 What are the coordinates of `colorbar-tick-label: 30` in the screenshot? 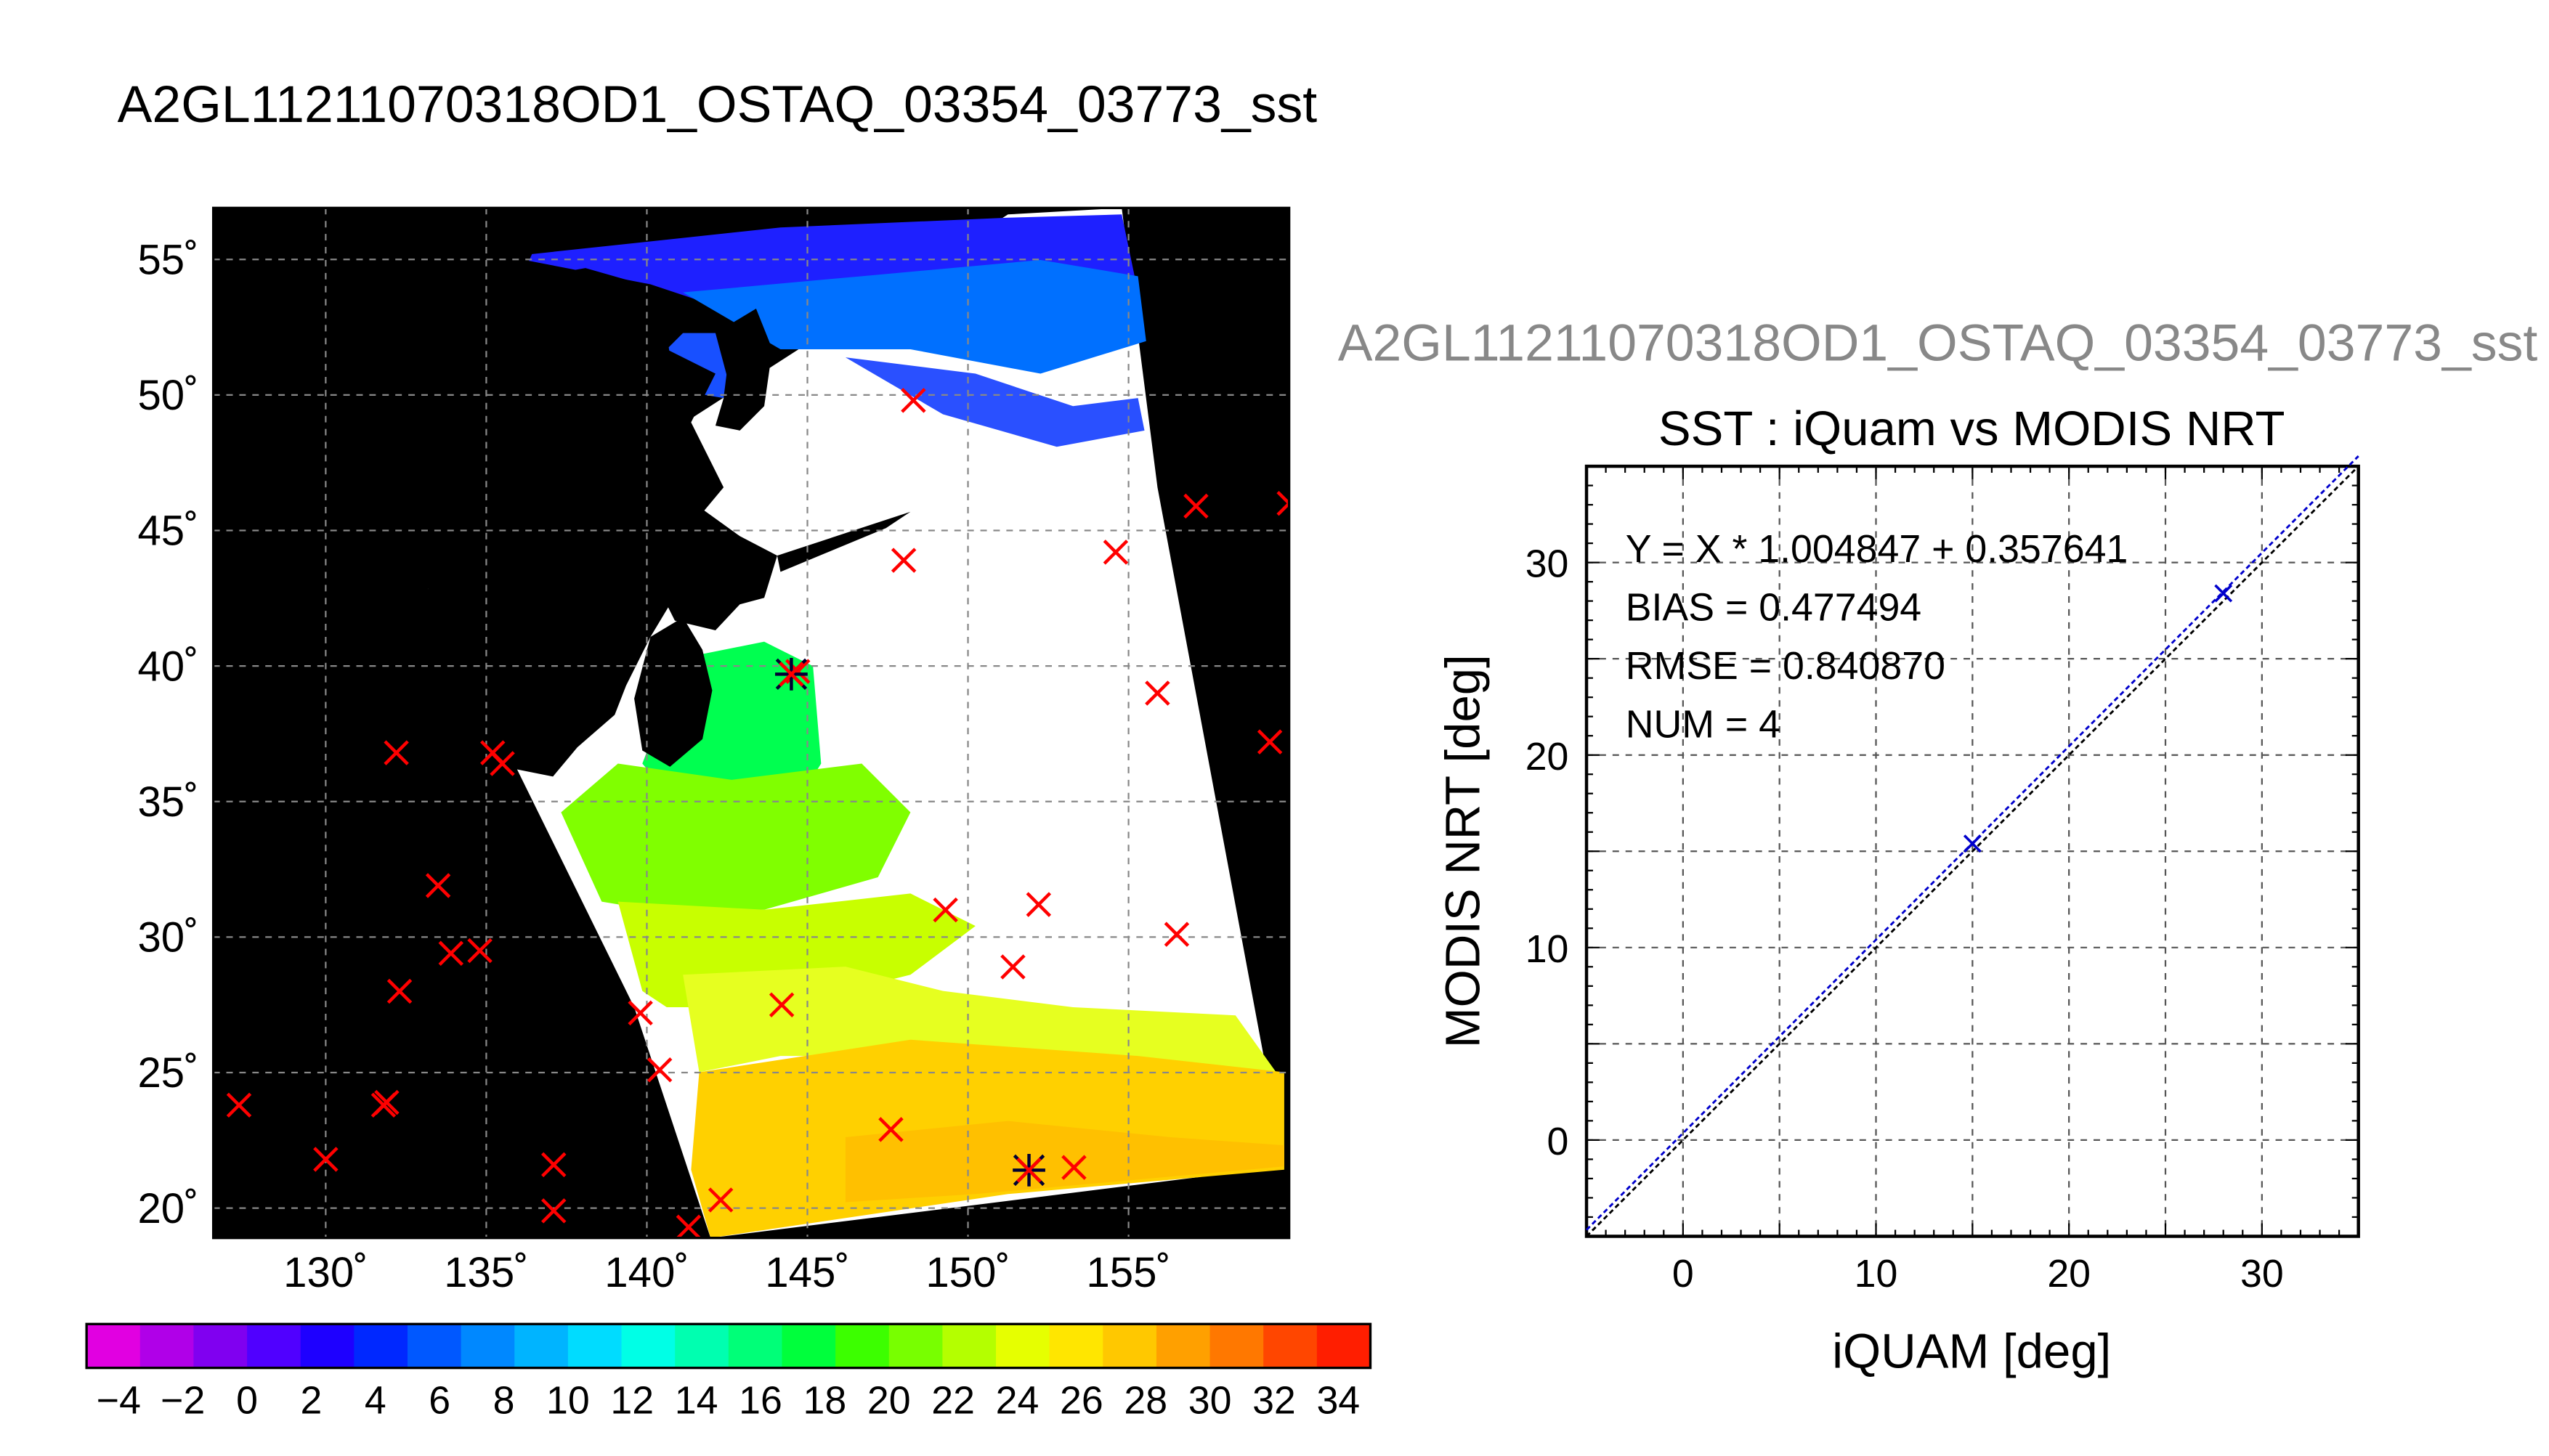 It's located at (1210, 1400).